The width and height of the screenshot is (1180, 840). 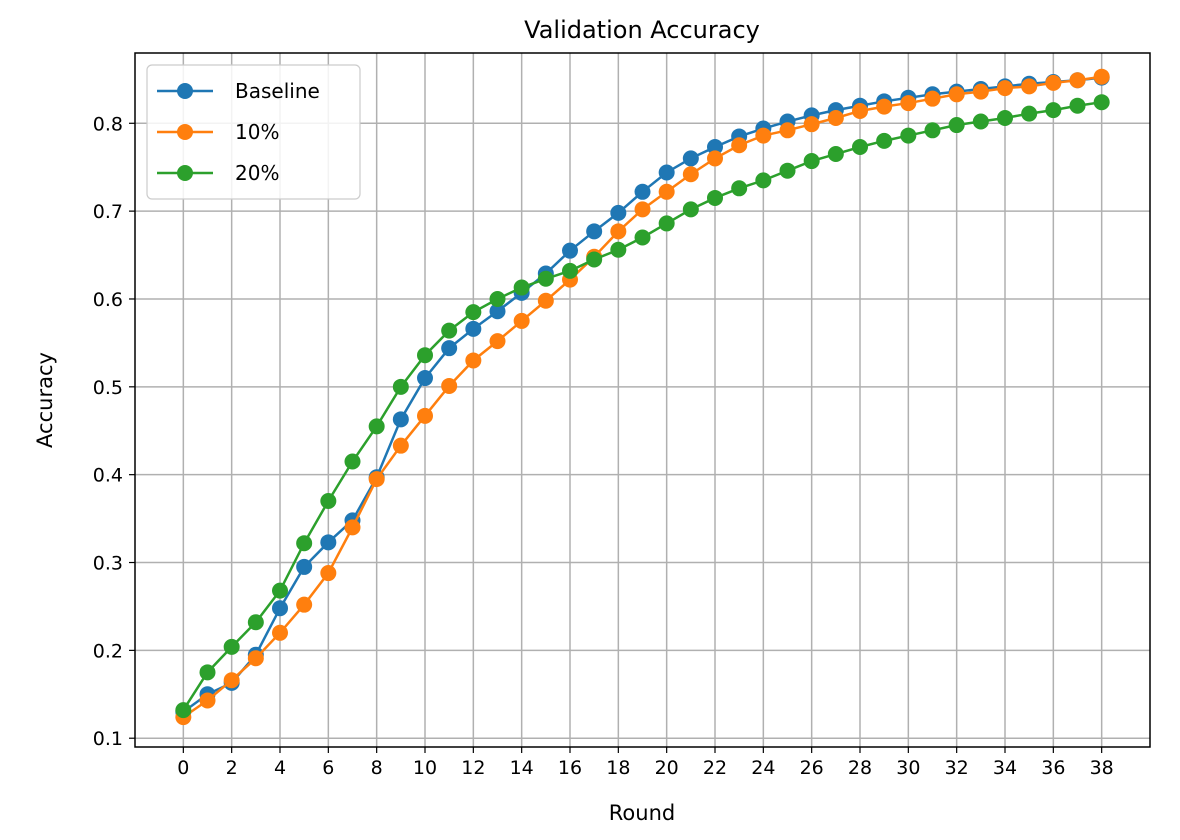 What do you see at coordinates (908, 768) in the screenshot?
I see `x-tick-label: 30` at bounding box center [908, 768].